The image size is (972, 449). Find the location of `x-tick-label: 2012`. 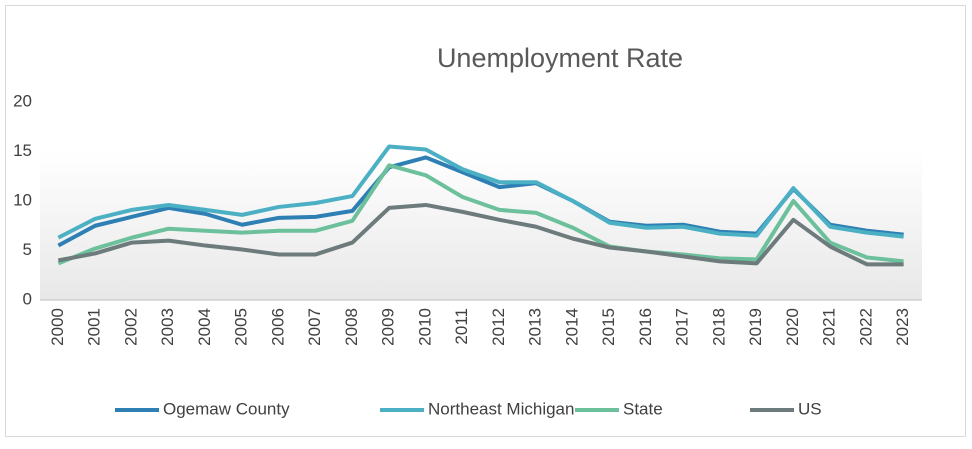

x-tick-label: 2012 is located at coordinates (498, 327).